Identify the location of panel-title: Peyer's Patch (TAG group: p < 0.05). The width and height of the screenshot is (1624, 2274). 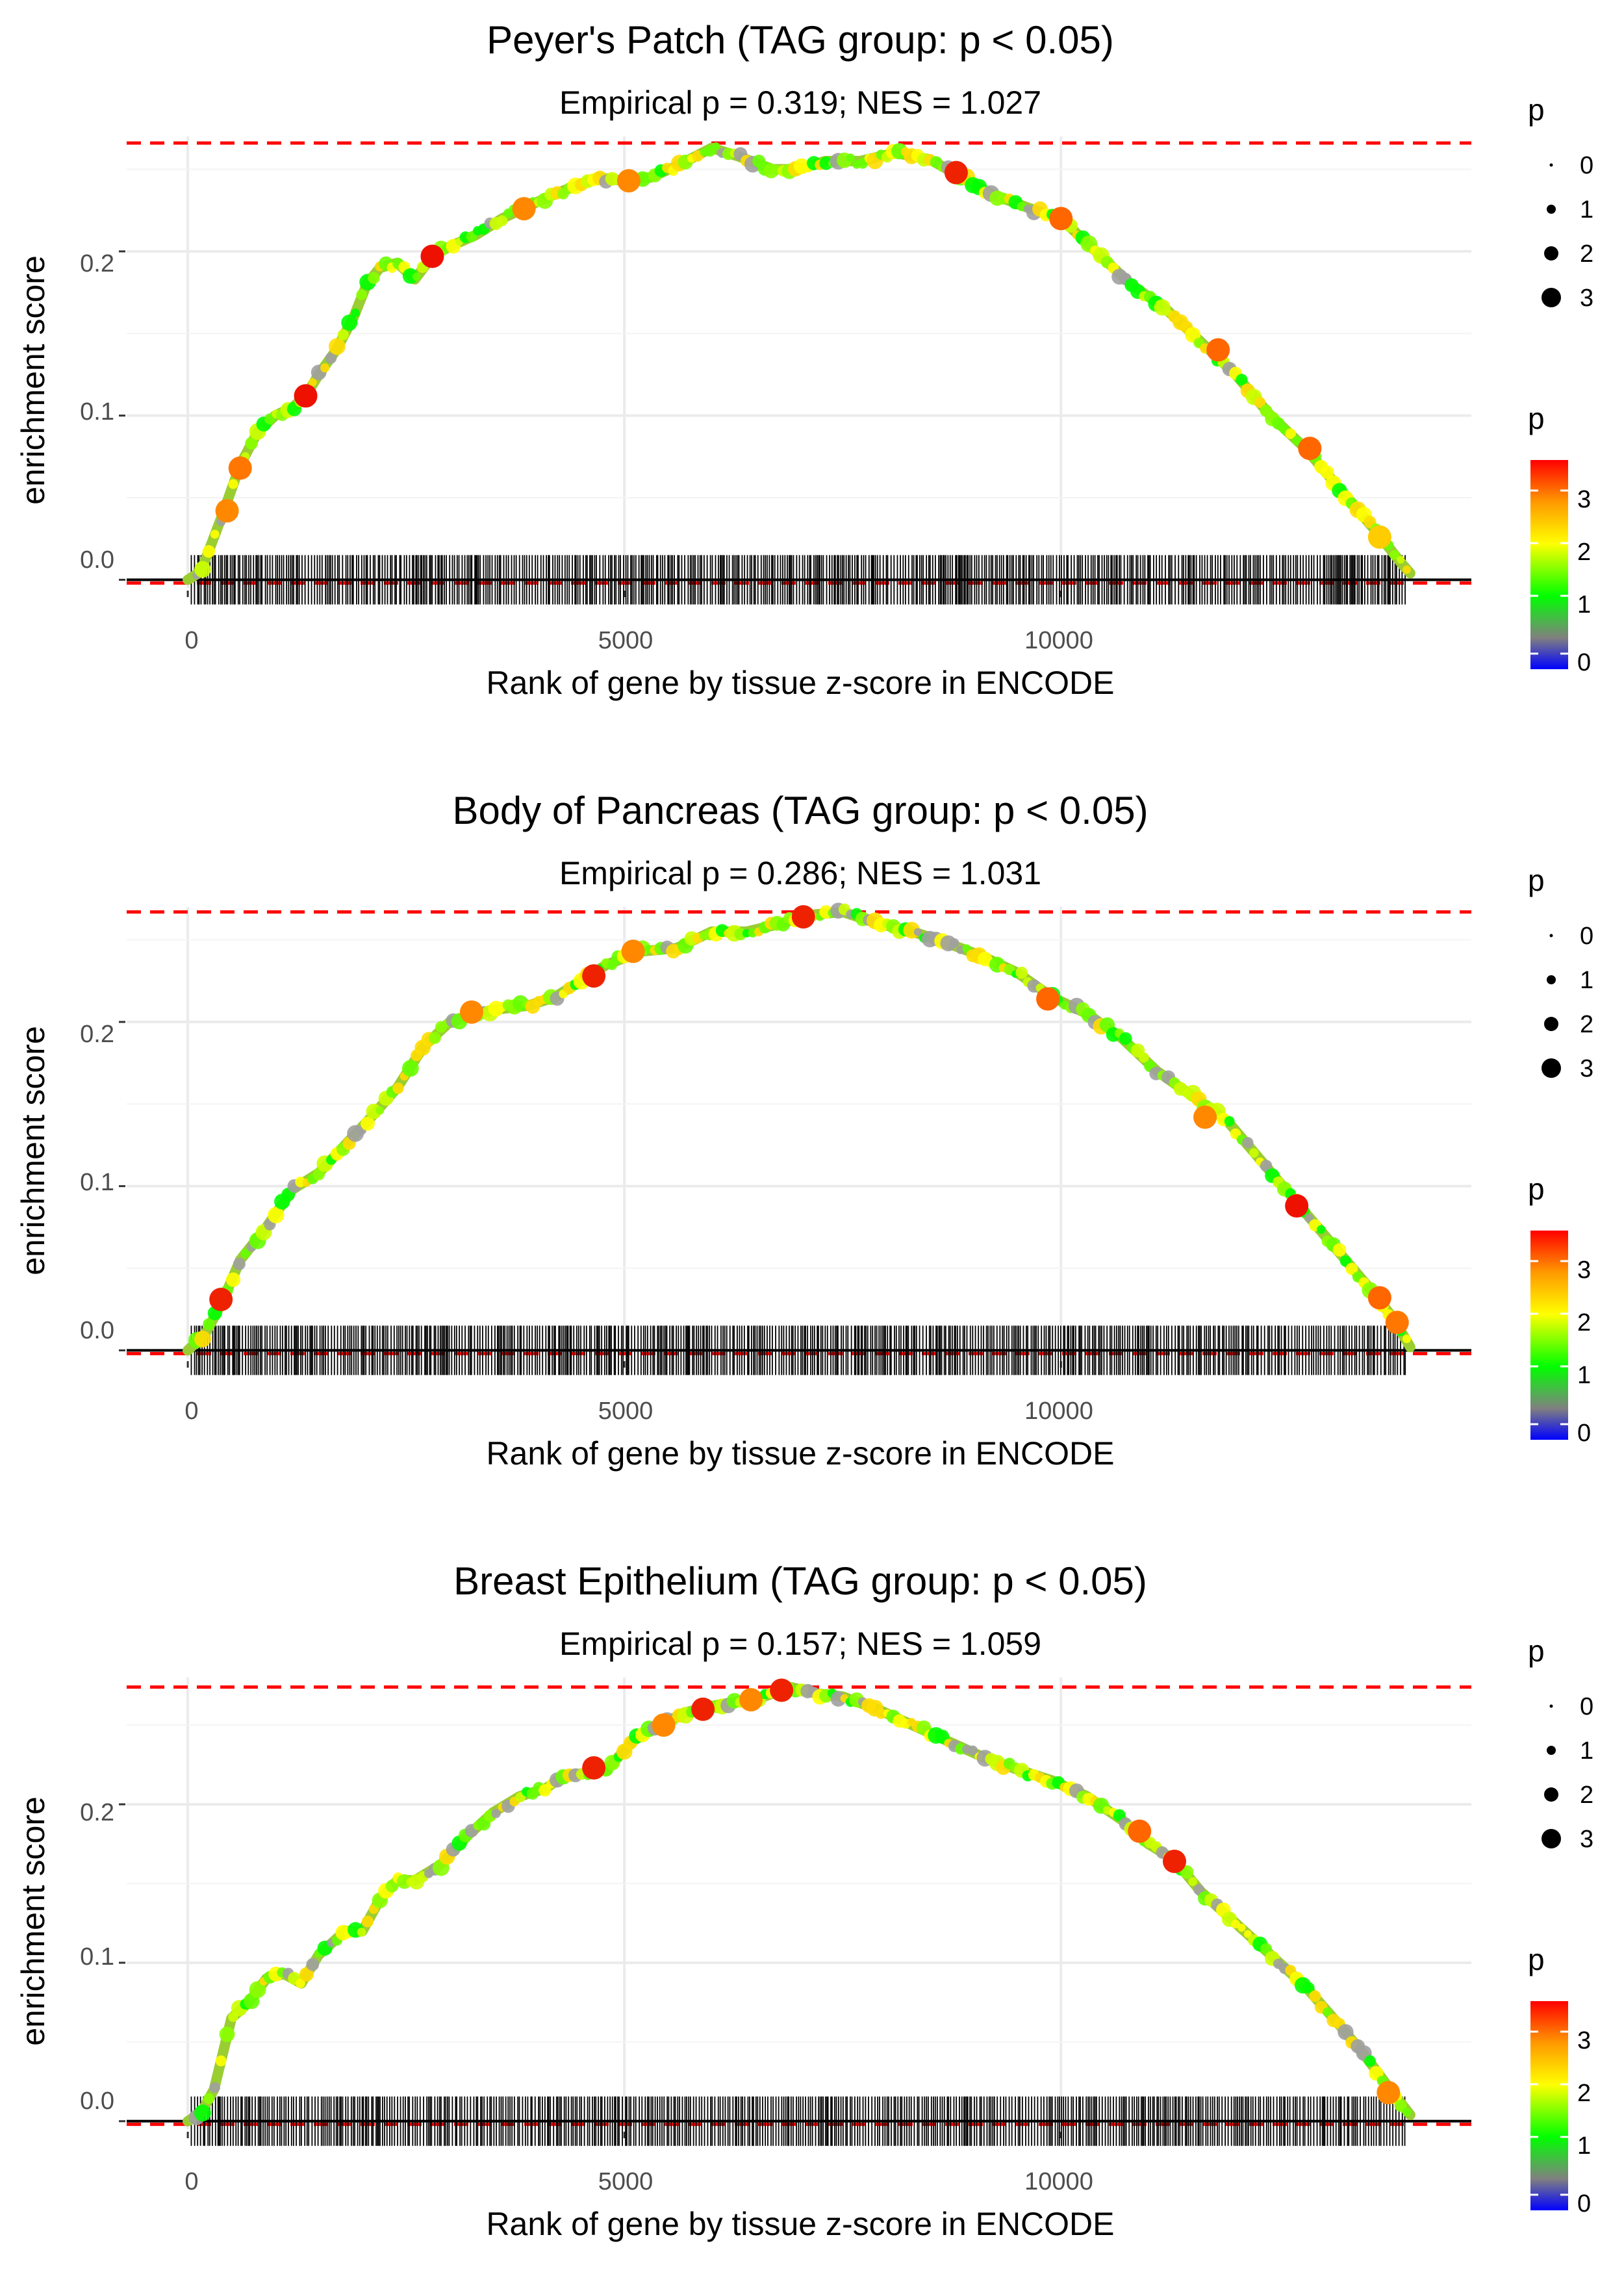
(800, 40).